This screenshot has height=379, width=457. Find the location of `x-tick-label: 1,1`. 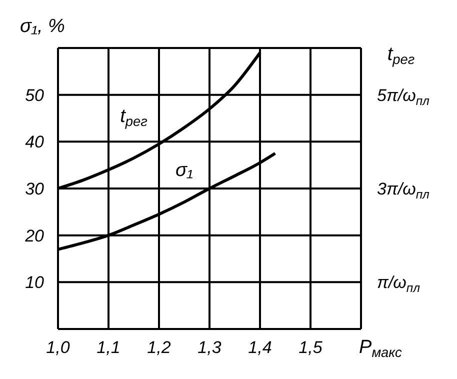

x-tick-label: 1,1 is located at coordinates (108, 347).